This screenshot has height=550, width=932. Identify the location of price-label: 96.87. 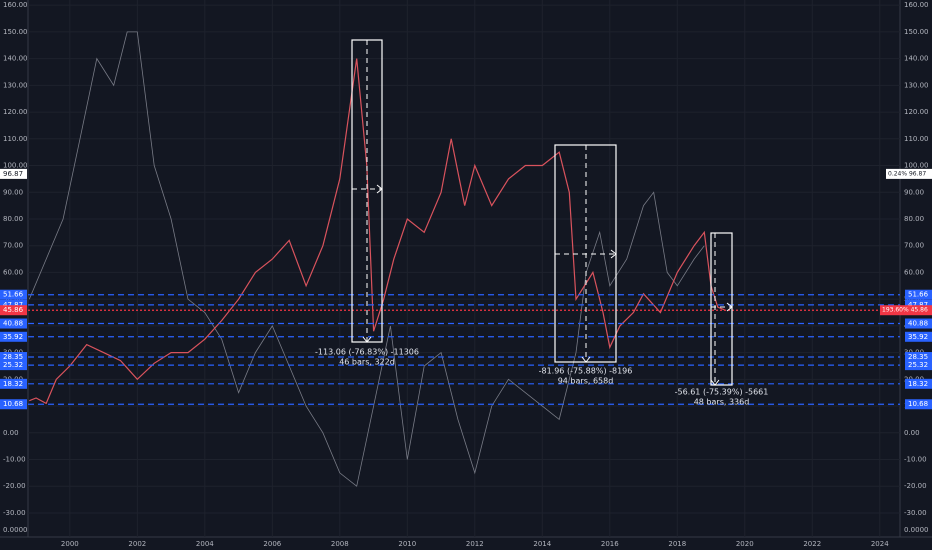
(13, 174).